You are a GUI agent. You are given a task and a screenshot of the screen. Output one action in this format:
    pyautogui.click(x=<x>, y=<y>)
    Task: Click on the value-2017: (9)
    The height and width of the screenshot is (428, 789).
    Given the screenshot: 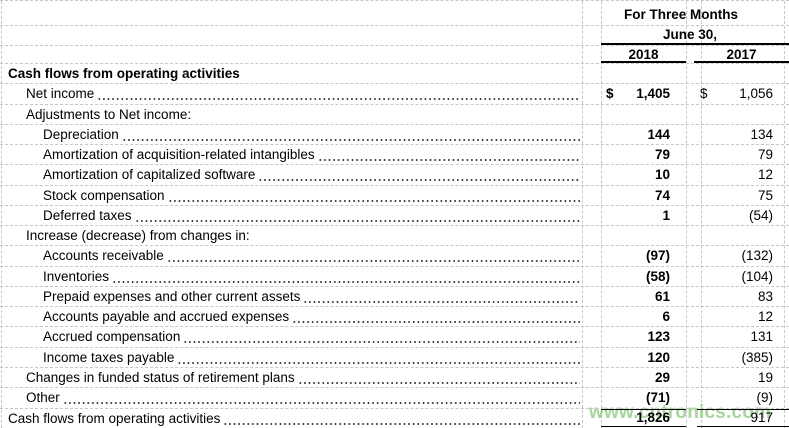 What is the action you would take?
    pyautogui.click(x=743, y=397)
    